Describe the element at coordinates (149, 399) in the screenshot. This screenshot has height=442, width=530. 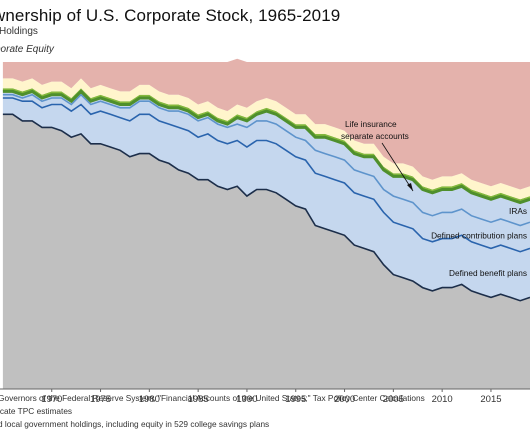
I see `x-tick-label: 1980` at that location.